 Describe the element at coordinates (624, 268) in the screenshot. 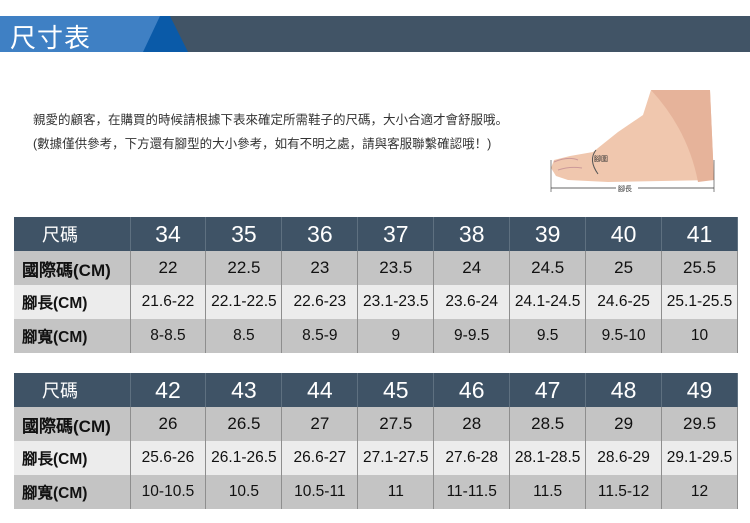

I see `value-cell: 25` at that location.